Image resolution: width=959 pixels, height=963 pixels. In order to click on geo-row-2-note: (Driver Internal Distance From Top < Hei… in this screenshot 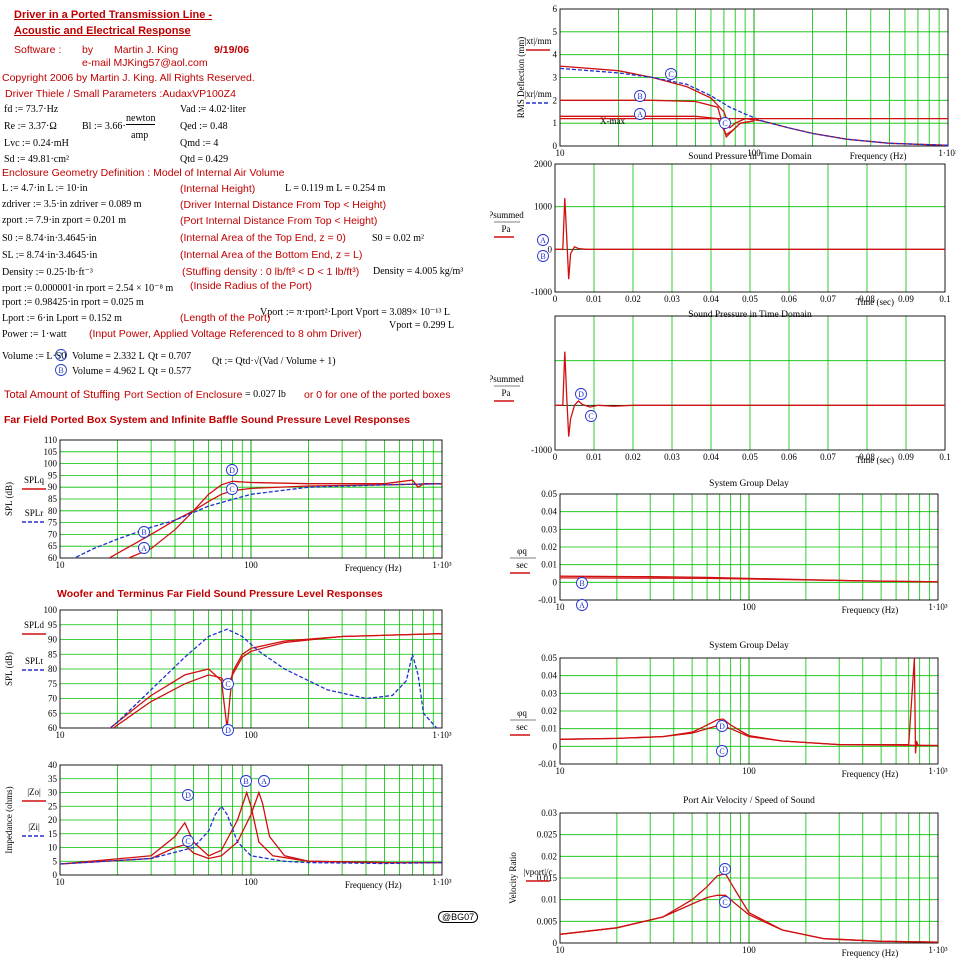, I will do `click(283, 205)`.